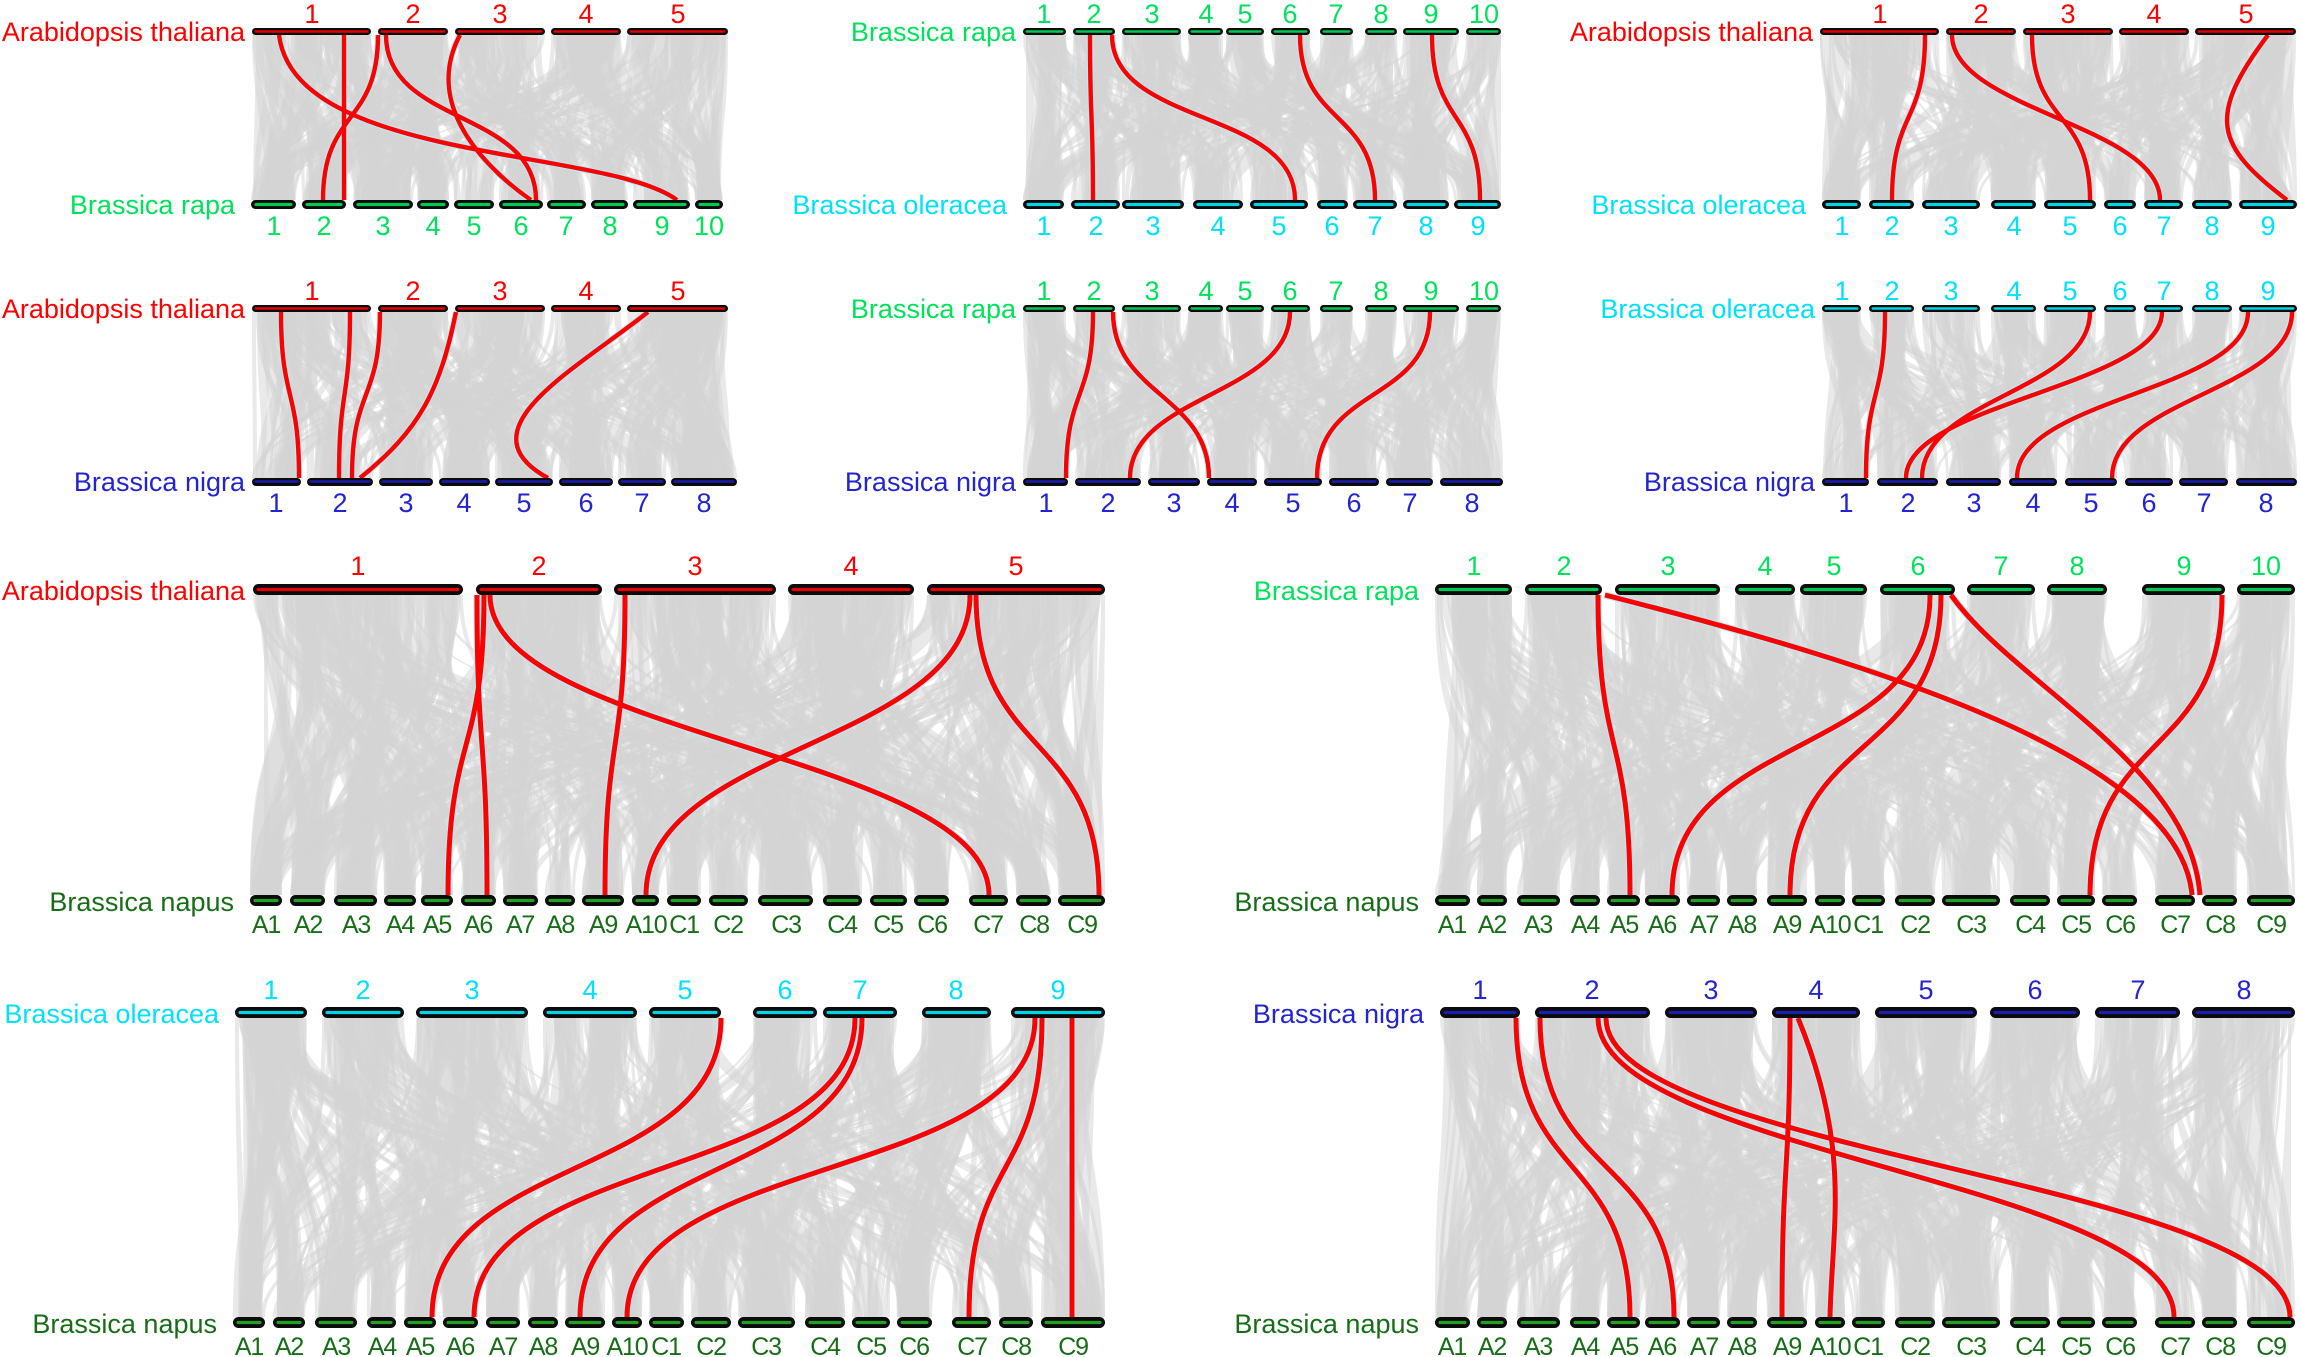 The image size is (2300, 1357). What do you see at coordinates (1492, 1345) in the screenshot?
I see `svg-text: A2` at bounding box center [1492, 1345].